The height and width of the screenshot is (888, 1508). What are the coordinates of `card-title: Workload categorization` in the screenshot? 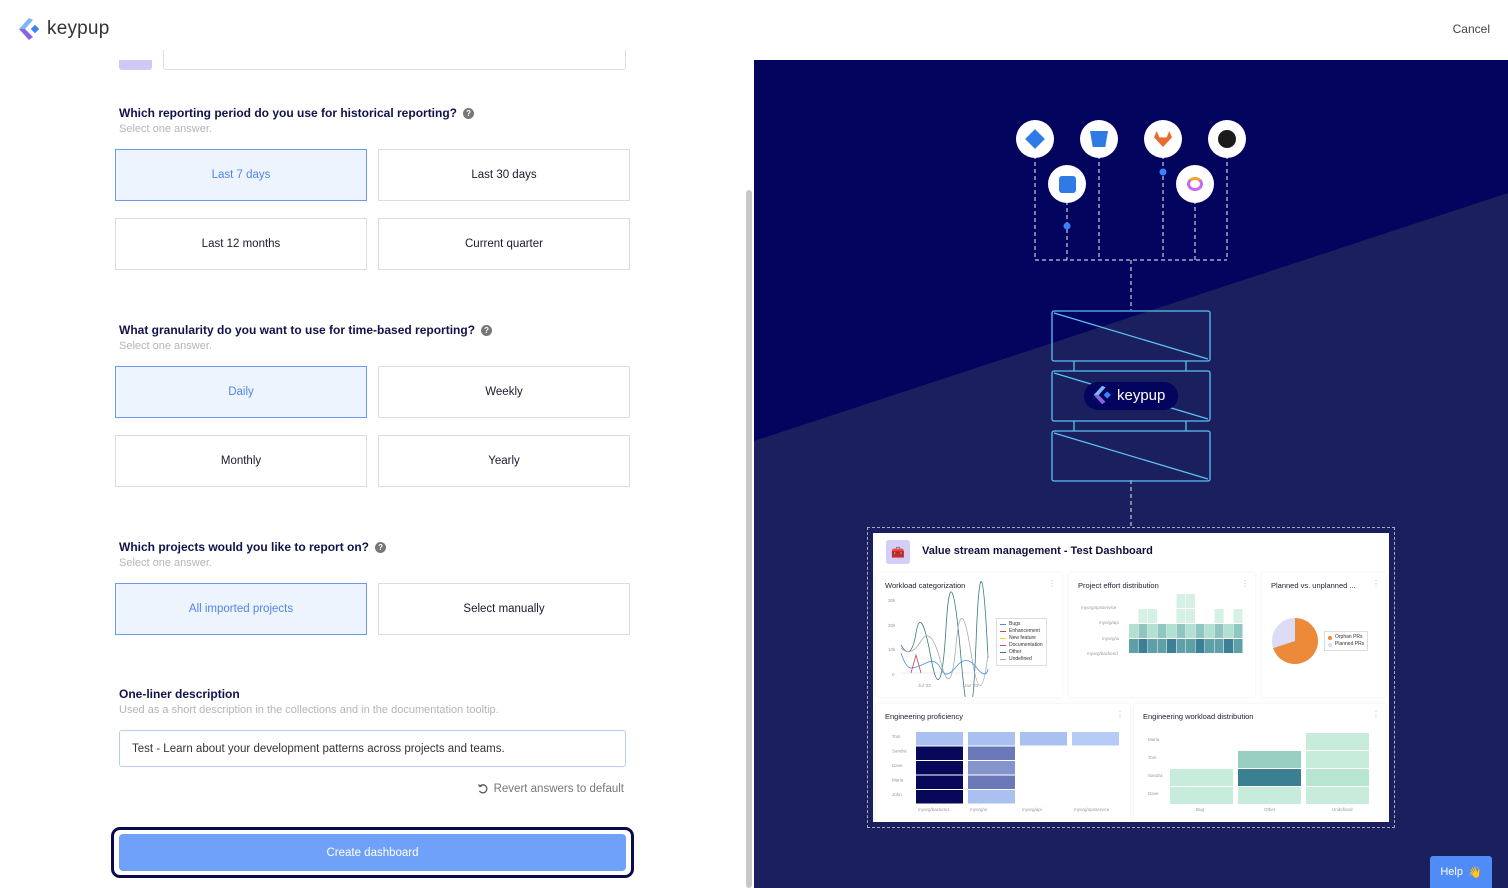 It's located at (925, 585).